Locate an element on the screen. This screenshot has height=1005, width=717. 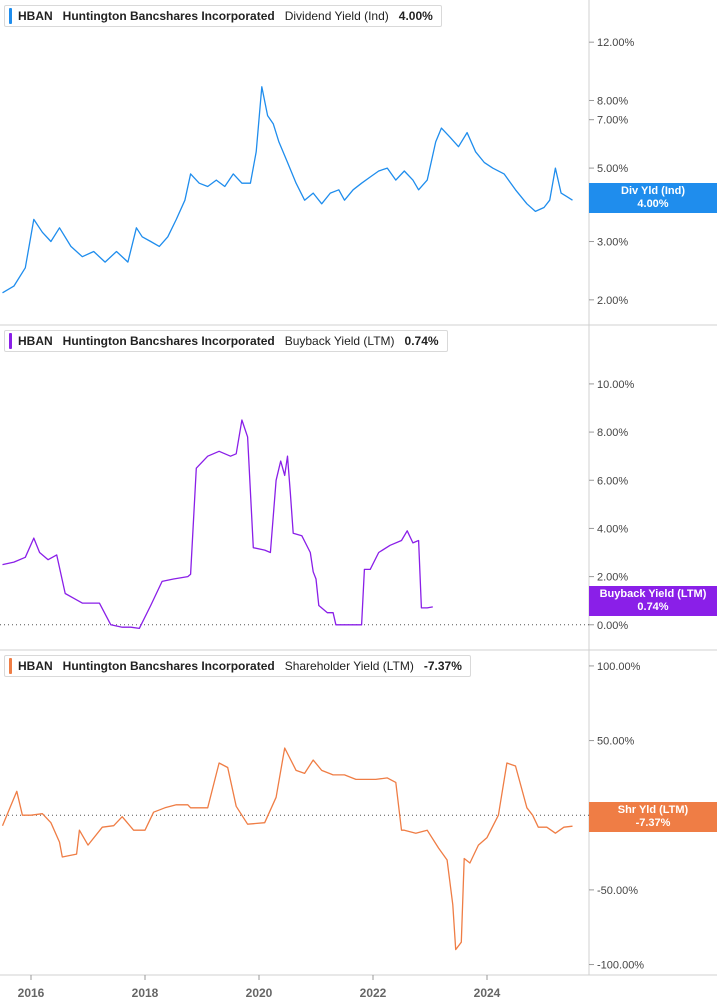
shareholder-yield-y-tick-label: -100.00% is located at coordinates (620, 966).